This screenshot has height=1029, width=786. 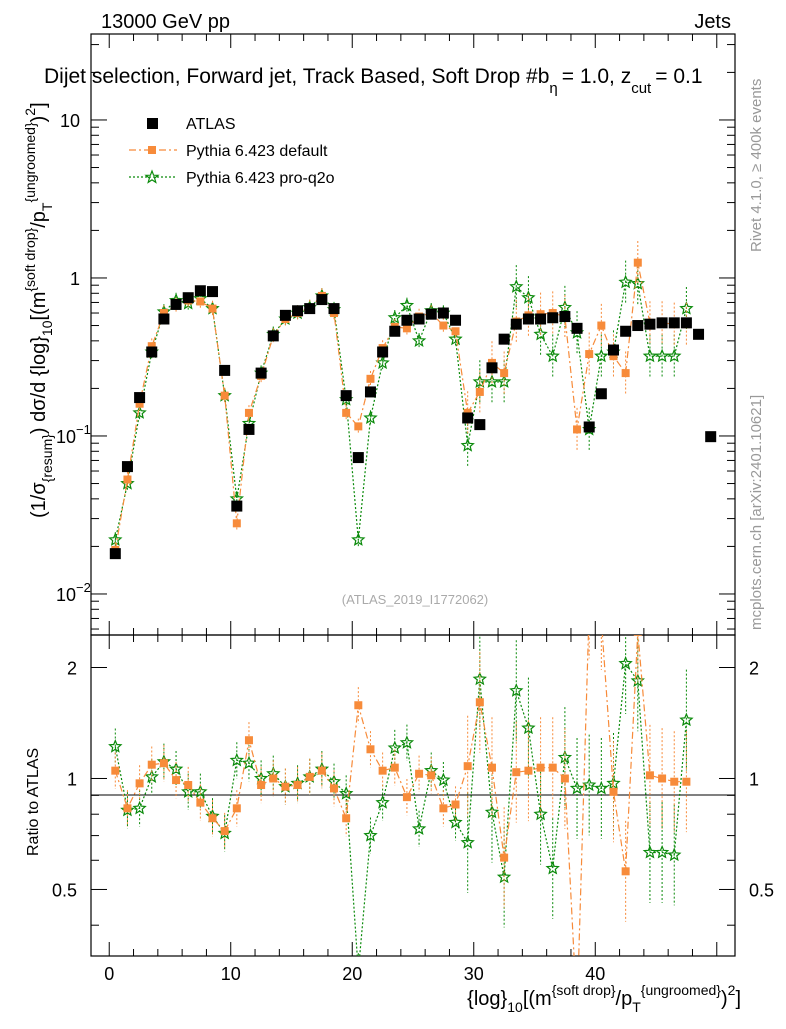 I want to click on x-tick-label-30: 30, so click(x=474, y=974).